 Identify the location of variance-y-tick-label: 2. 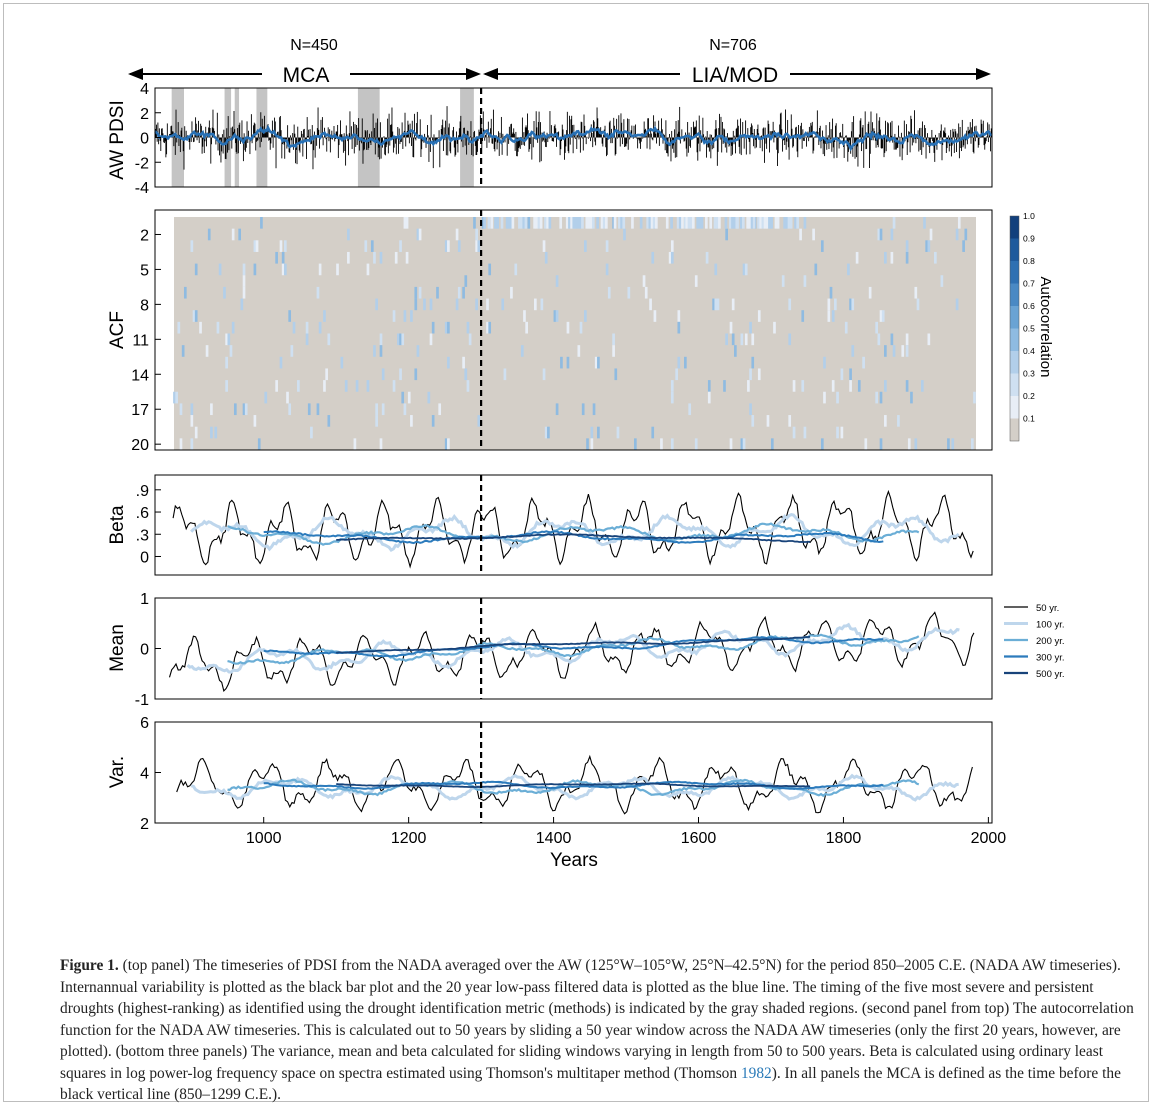
(144, 824).